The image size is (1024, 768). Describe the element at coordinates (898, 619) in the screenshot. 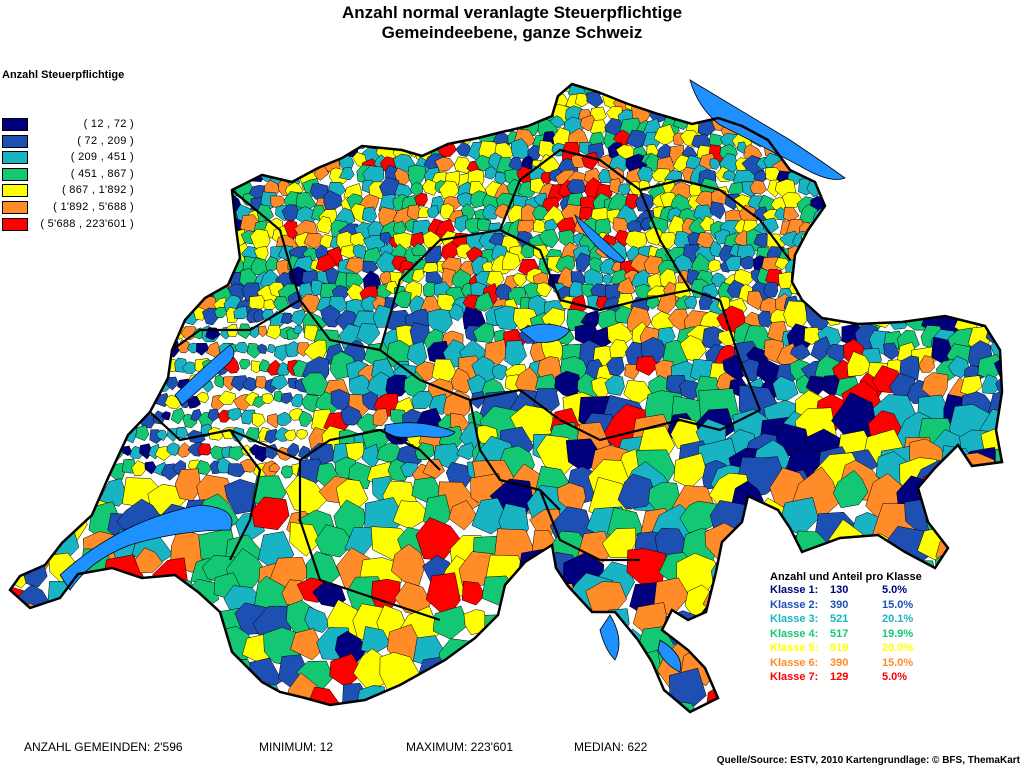

I see `class-share: 20.1%` at that location.